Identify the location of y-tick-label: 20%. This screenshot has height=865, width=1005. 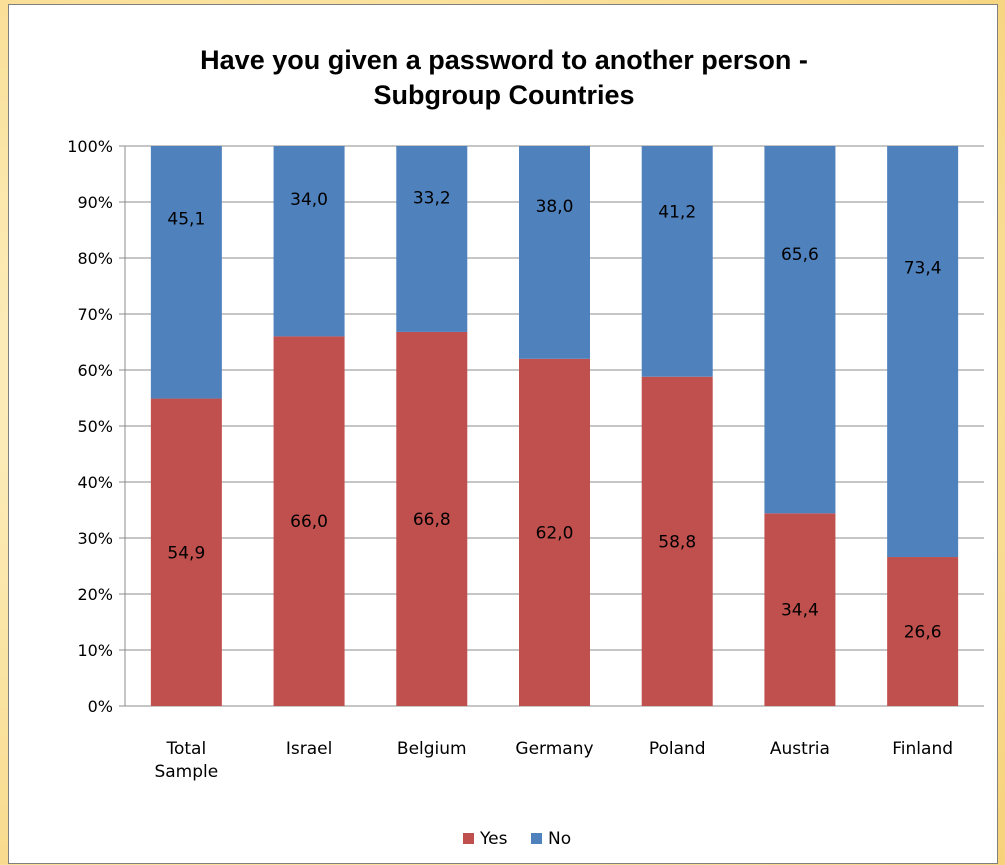
(95, 594).